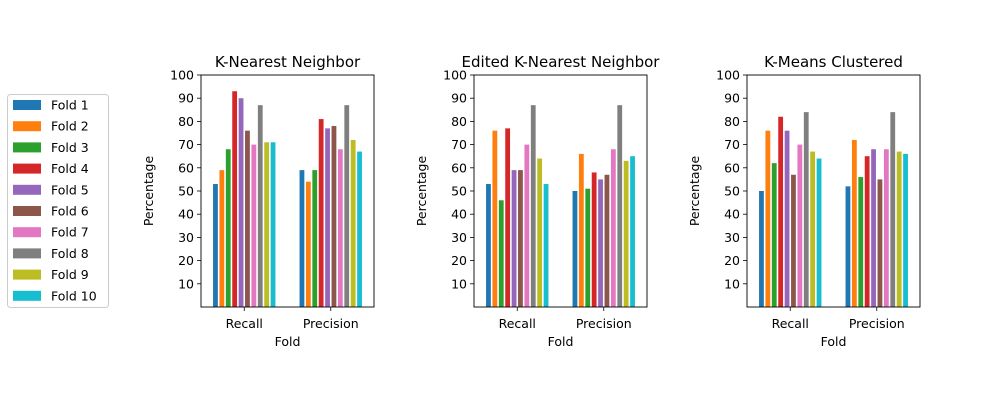 This screenshot has height=400, width=1000. I want to click on legend-label-fold-4: Fold 4, so click(70, 168).